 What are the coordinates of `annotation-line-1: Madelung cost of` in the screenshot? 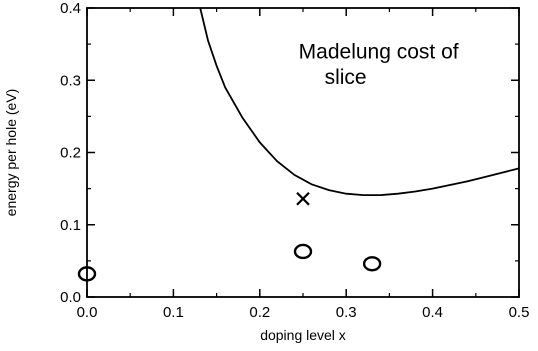 It's located at (379, 52).